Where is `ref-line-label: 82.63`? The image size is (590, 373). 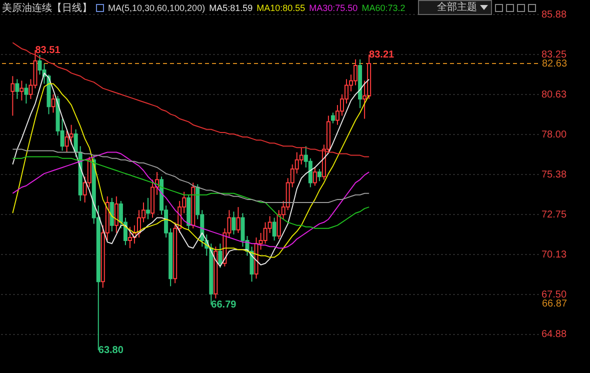 ref-line-label: 82.63 is located at coordinates (555, 64).